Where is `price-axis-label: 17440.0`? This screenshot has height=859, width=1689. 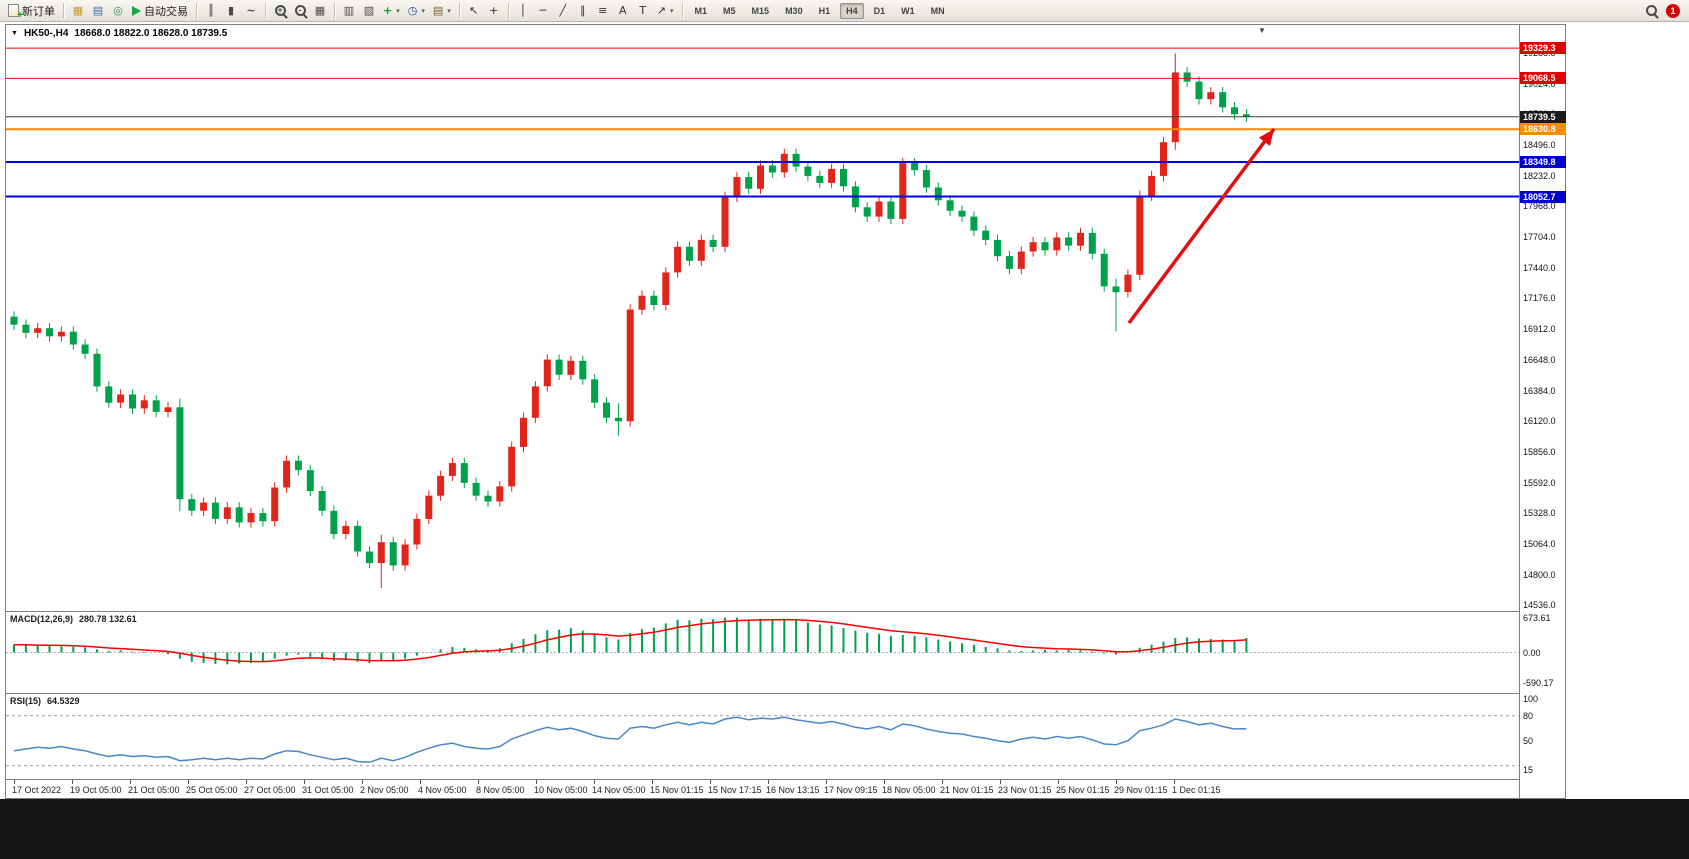 price-axis-label: 17440.0 is located at coordinates (1539, 268).